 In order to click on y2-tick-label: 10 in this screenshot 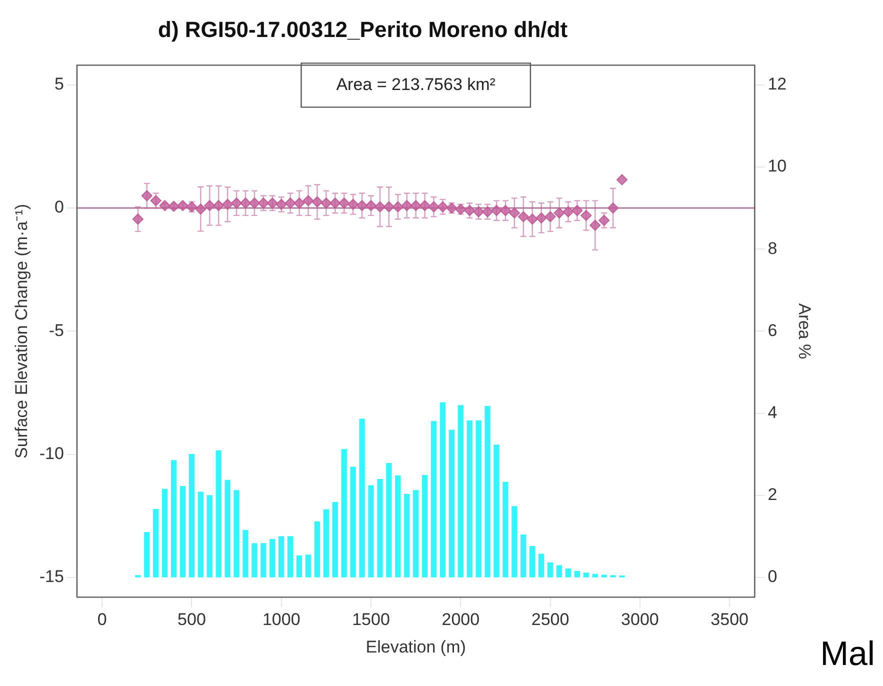, I will do `click(777, 166)`.